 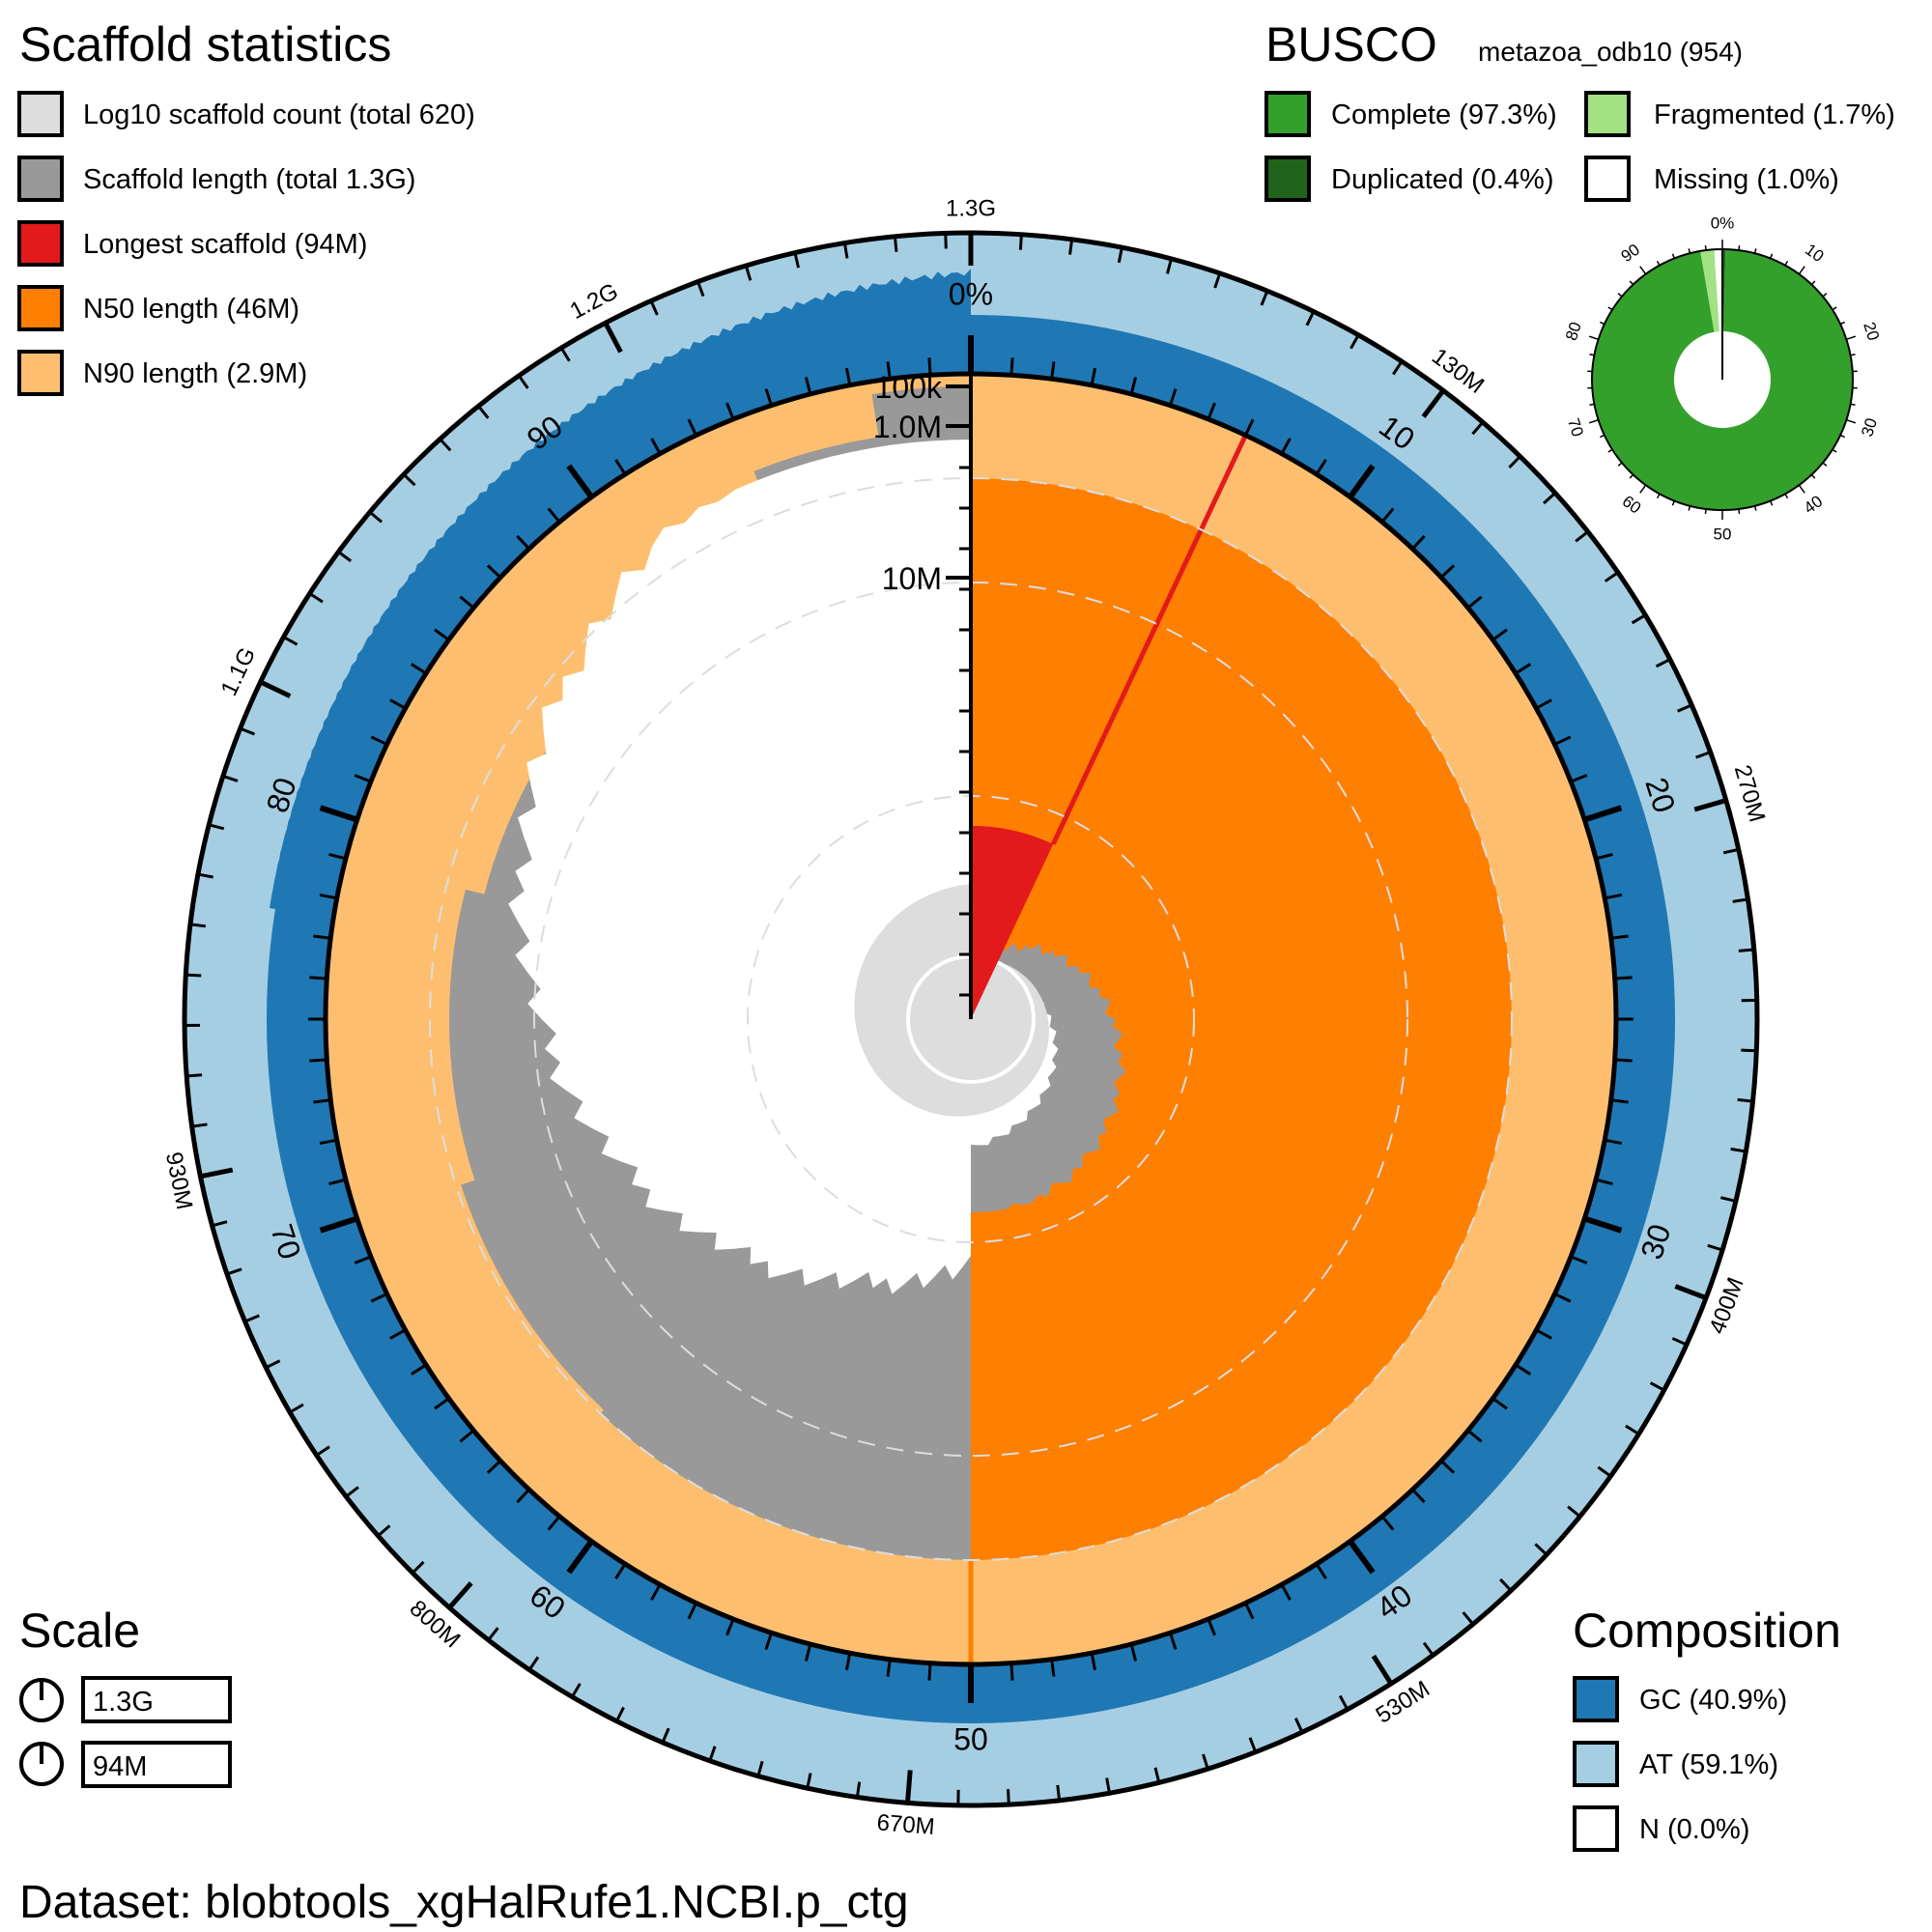 I want to click on legend-item-longest-scaffold: Longest scaffold (94M), so click(x=192, y=243).